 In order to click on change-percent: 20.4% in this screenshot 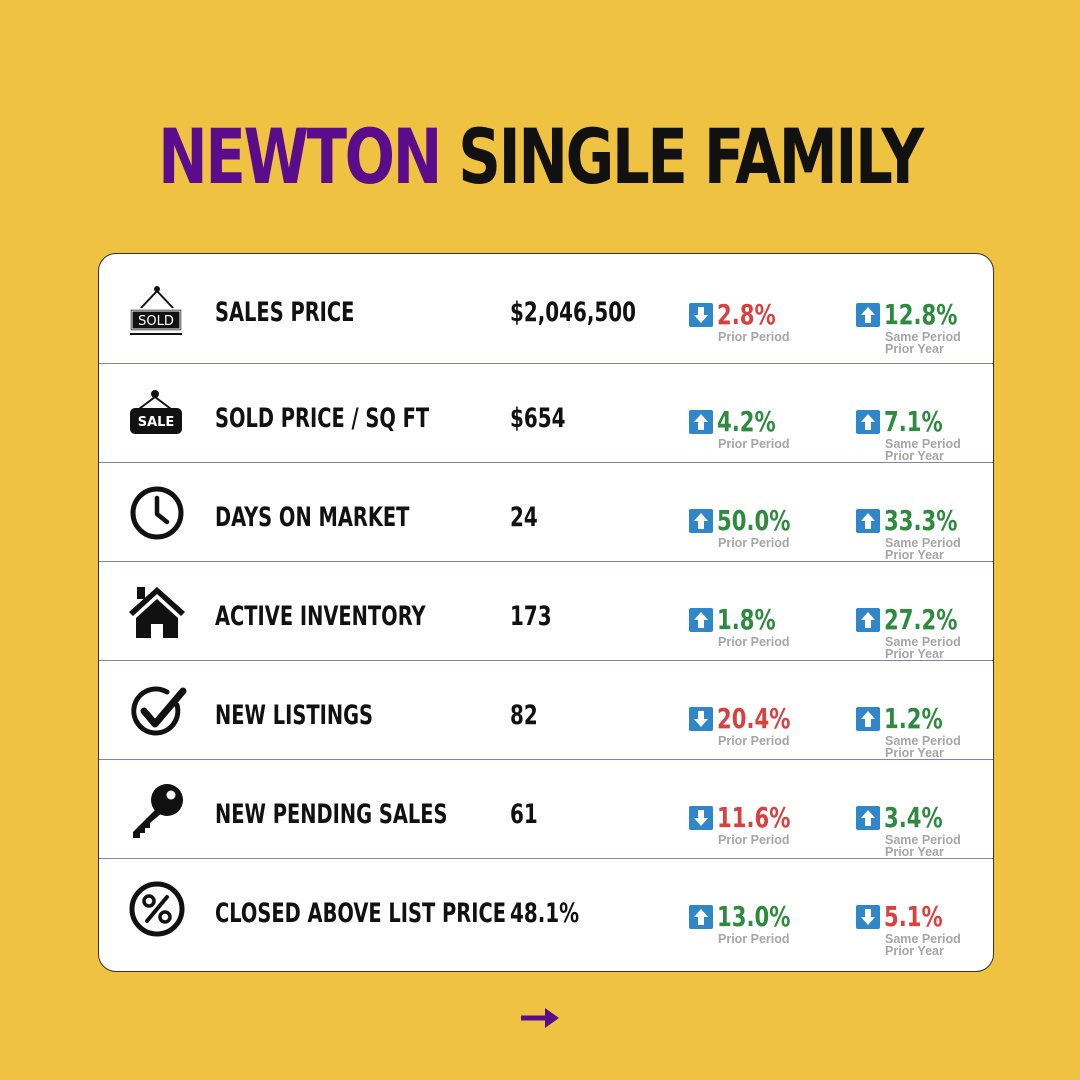, I will do `click(754, 718)`.